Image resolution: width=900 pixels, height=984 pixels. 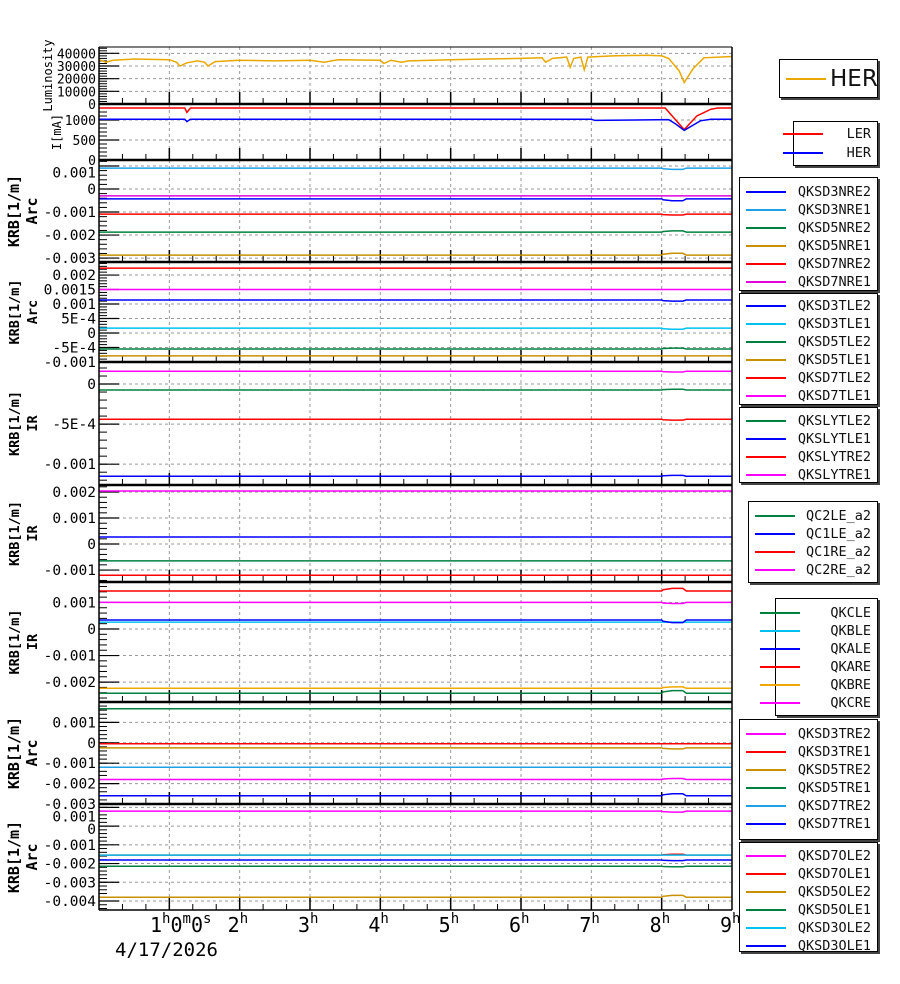 What do you see at coordinates (808, 342) in the screenshot?
I see `legend-item: QKSD5TLE2` at bounding box center [808, 342].